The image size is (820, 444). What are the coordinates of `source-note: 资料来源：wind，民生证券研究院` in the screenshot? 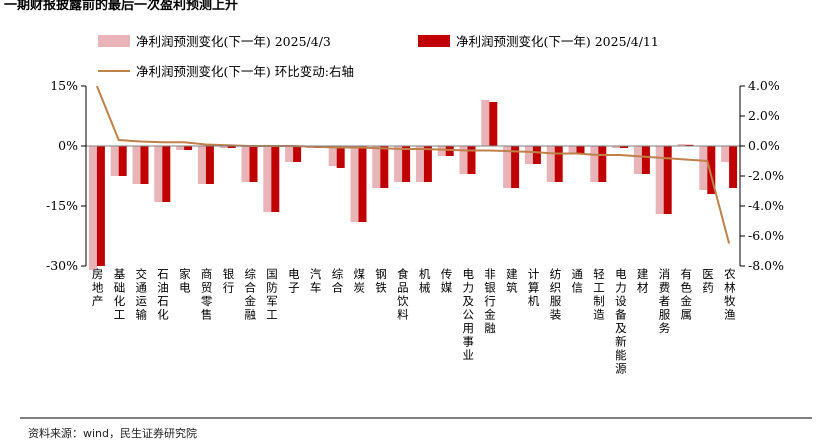 It's located at (113, 433).